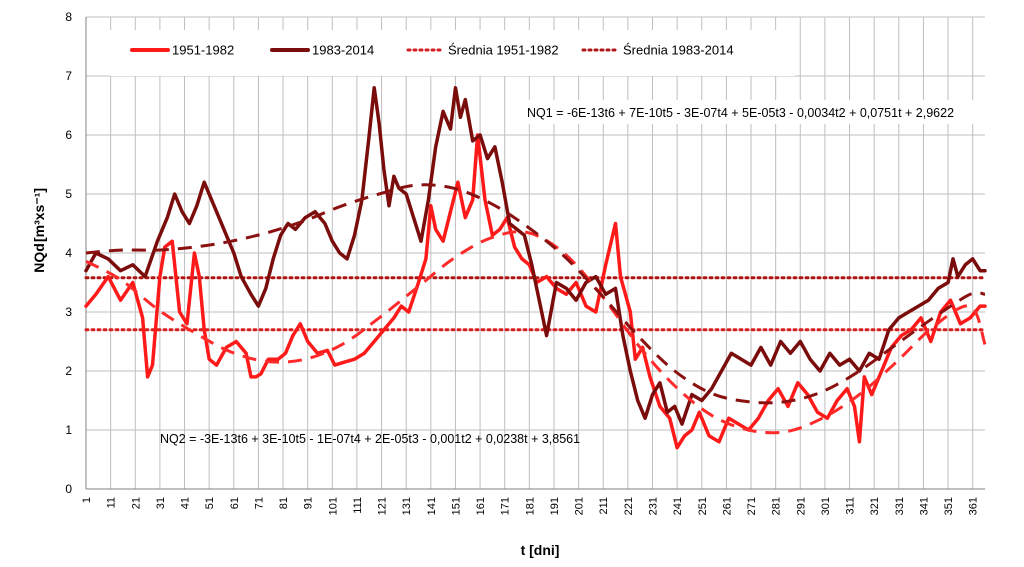  What do you see at coordinates (629, 506) in the screenshot?
I see `x-tick-label: 221` at bounding box center [629, 506].